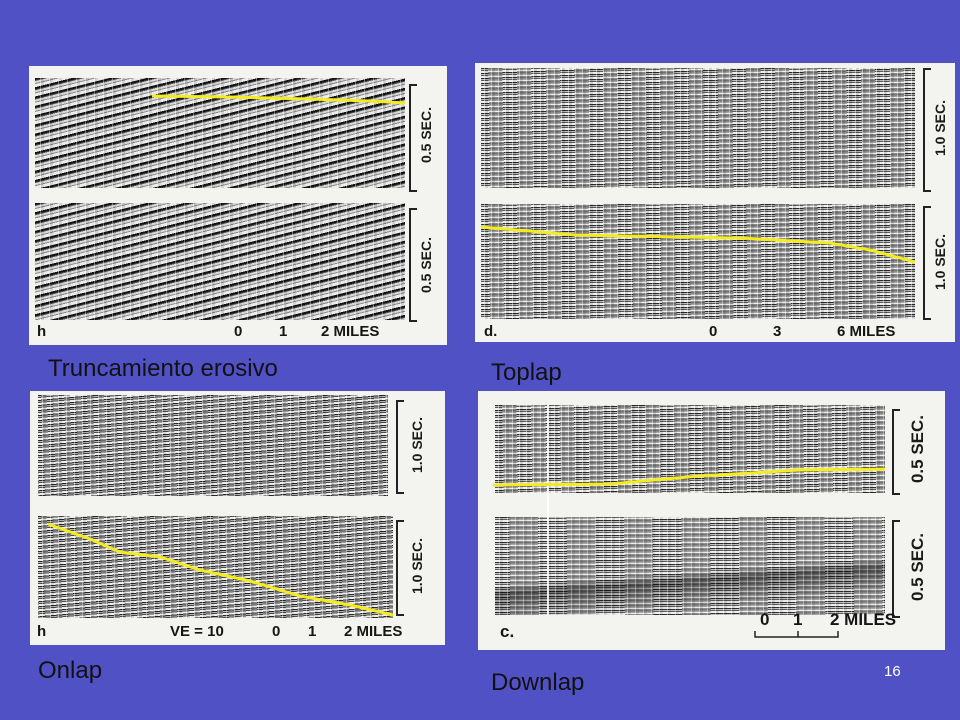 The width and height of the screenshot is (960, 720). Describe the element at coordinates (491, 331) in the screenshot. I see `figure-letter: d.` at that location.